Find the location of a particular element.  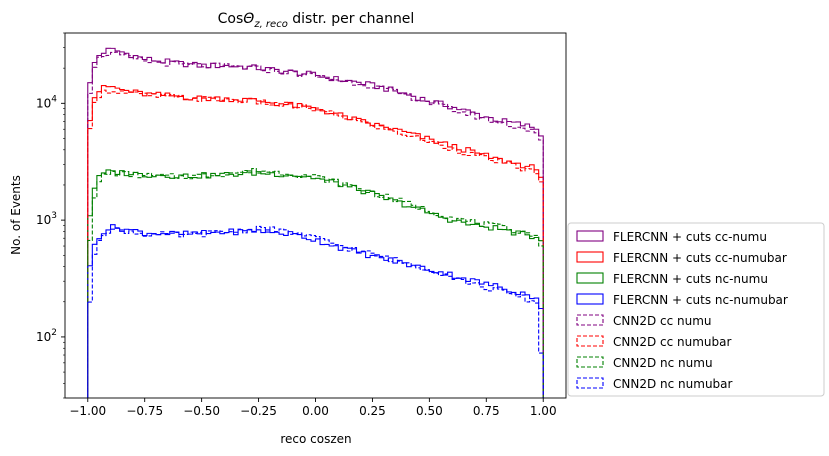

legend-frame is located at coordinates (696, 309).